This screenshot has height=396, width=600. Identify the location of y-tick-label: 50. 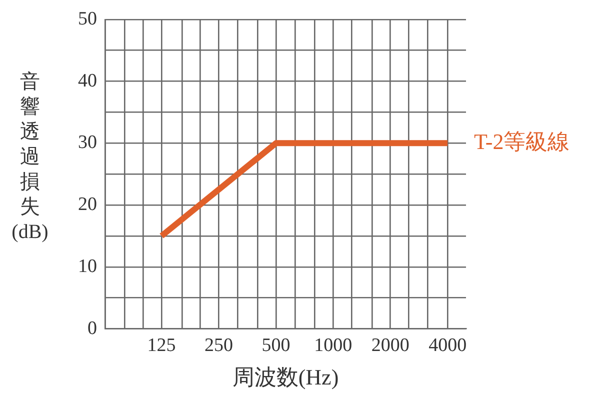
(87, 19).